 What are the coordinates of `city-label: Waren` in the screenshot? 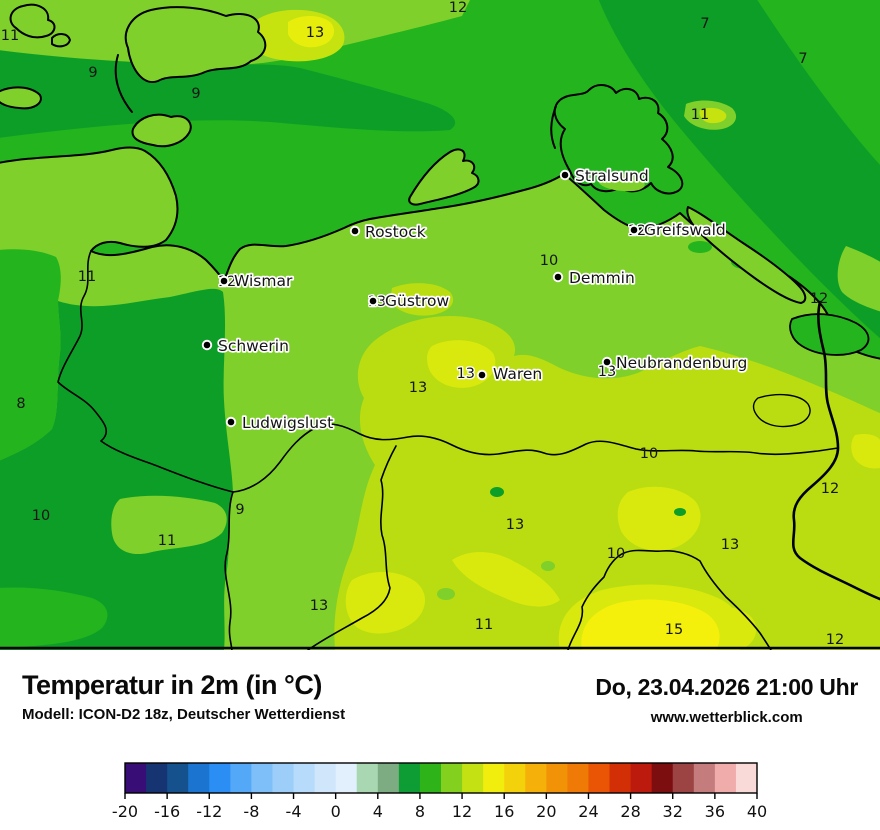 It's located at (517, 374).